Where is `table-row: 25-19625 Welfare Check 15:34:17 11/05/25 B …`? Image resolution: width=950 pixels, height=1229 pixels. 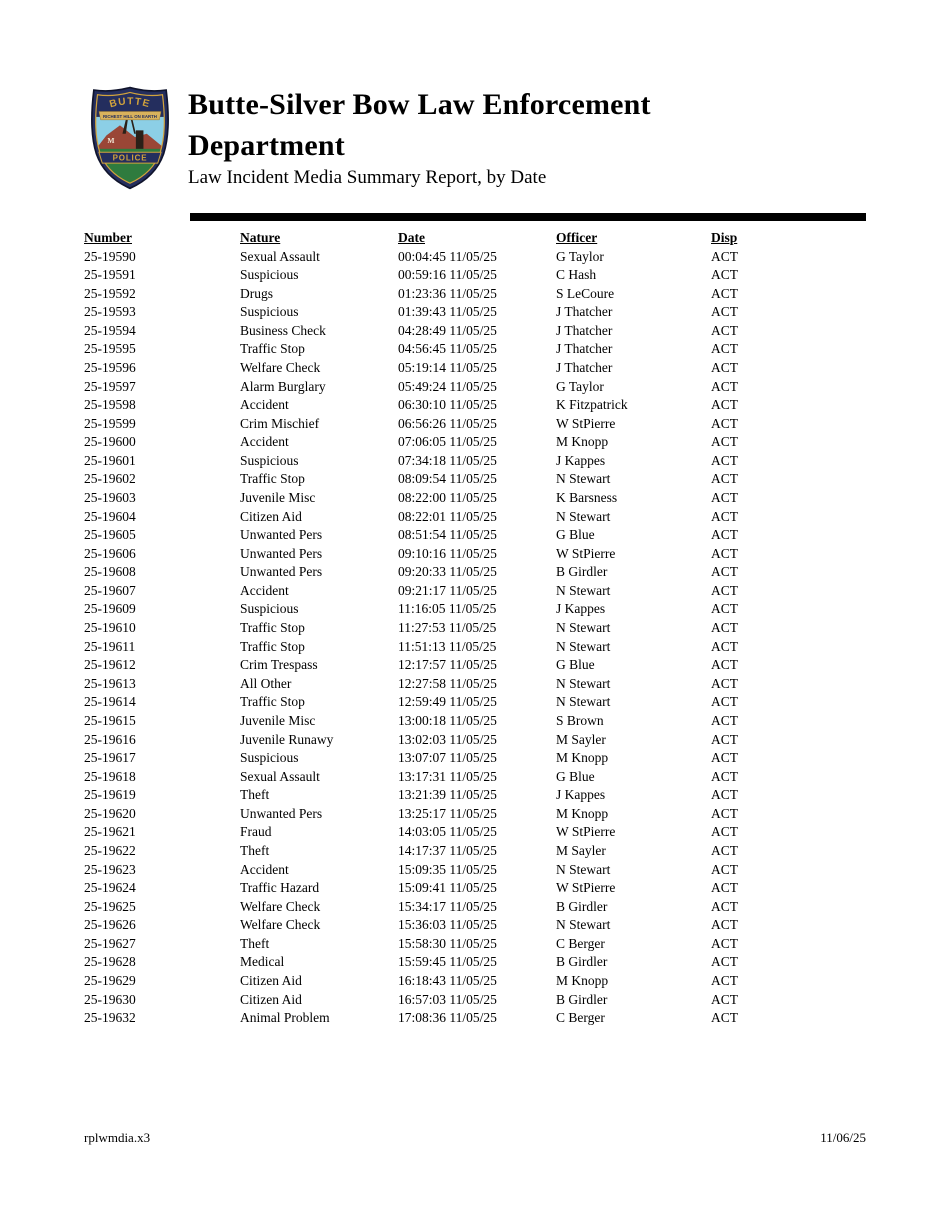 table-row: 25-19625 Welfare Check 15:34:17 11/05/25 B … is located at coordinates (475, 907).